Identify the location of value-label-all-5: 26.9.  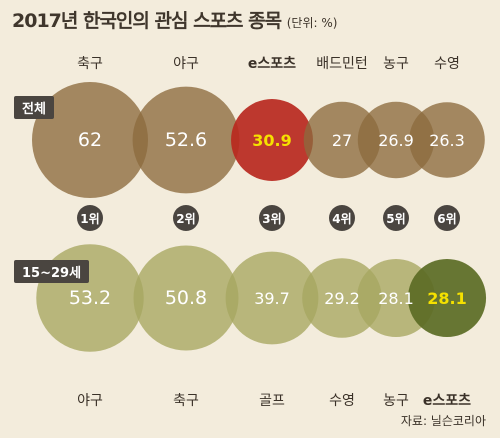
(396, 140).